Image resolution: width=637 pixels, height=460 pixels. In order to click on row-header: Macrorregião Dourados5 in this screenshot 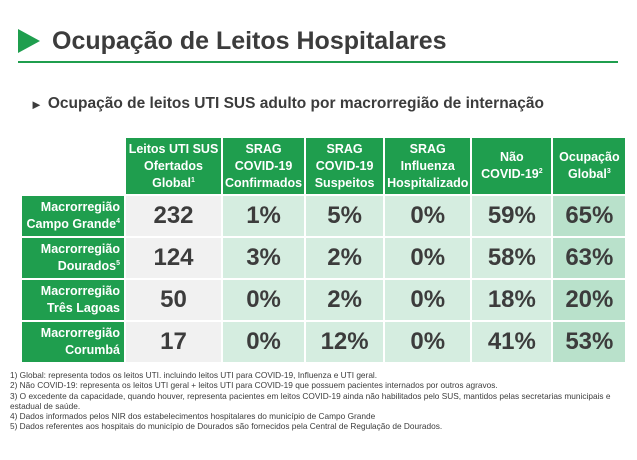, I will do `click(73, 258)`.